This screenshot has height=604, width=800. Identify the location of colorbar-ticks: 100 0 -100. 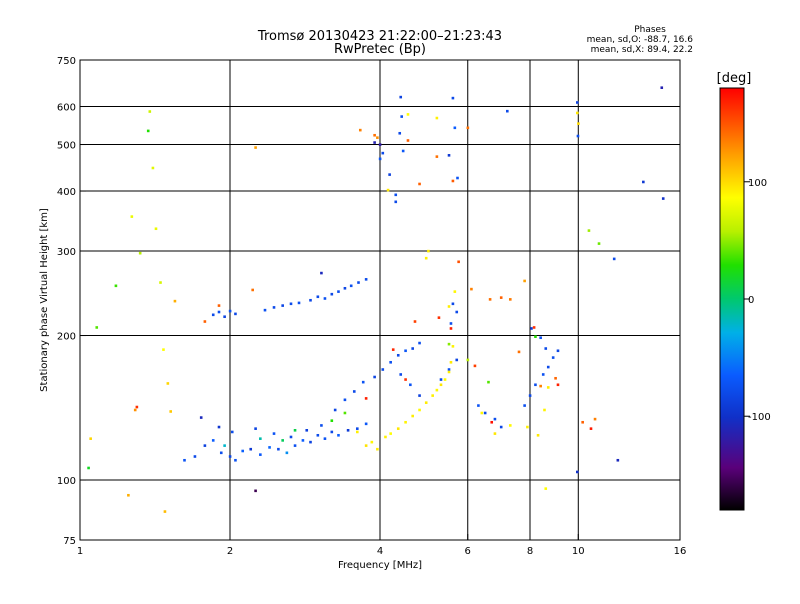
(757, 300).